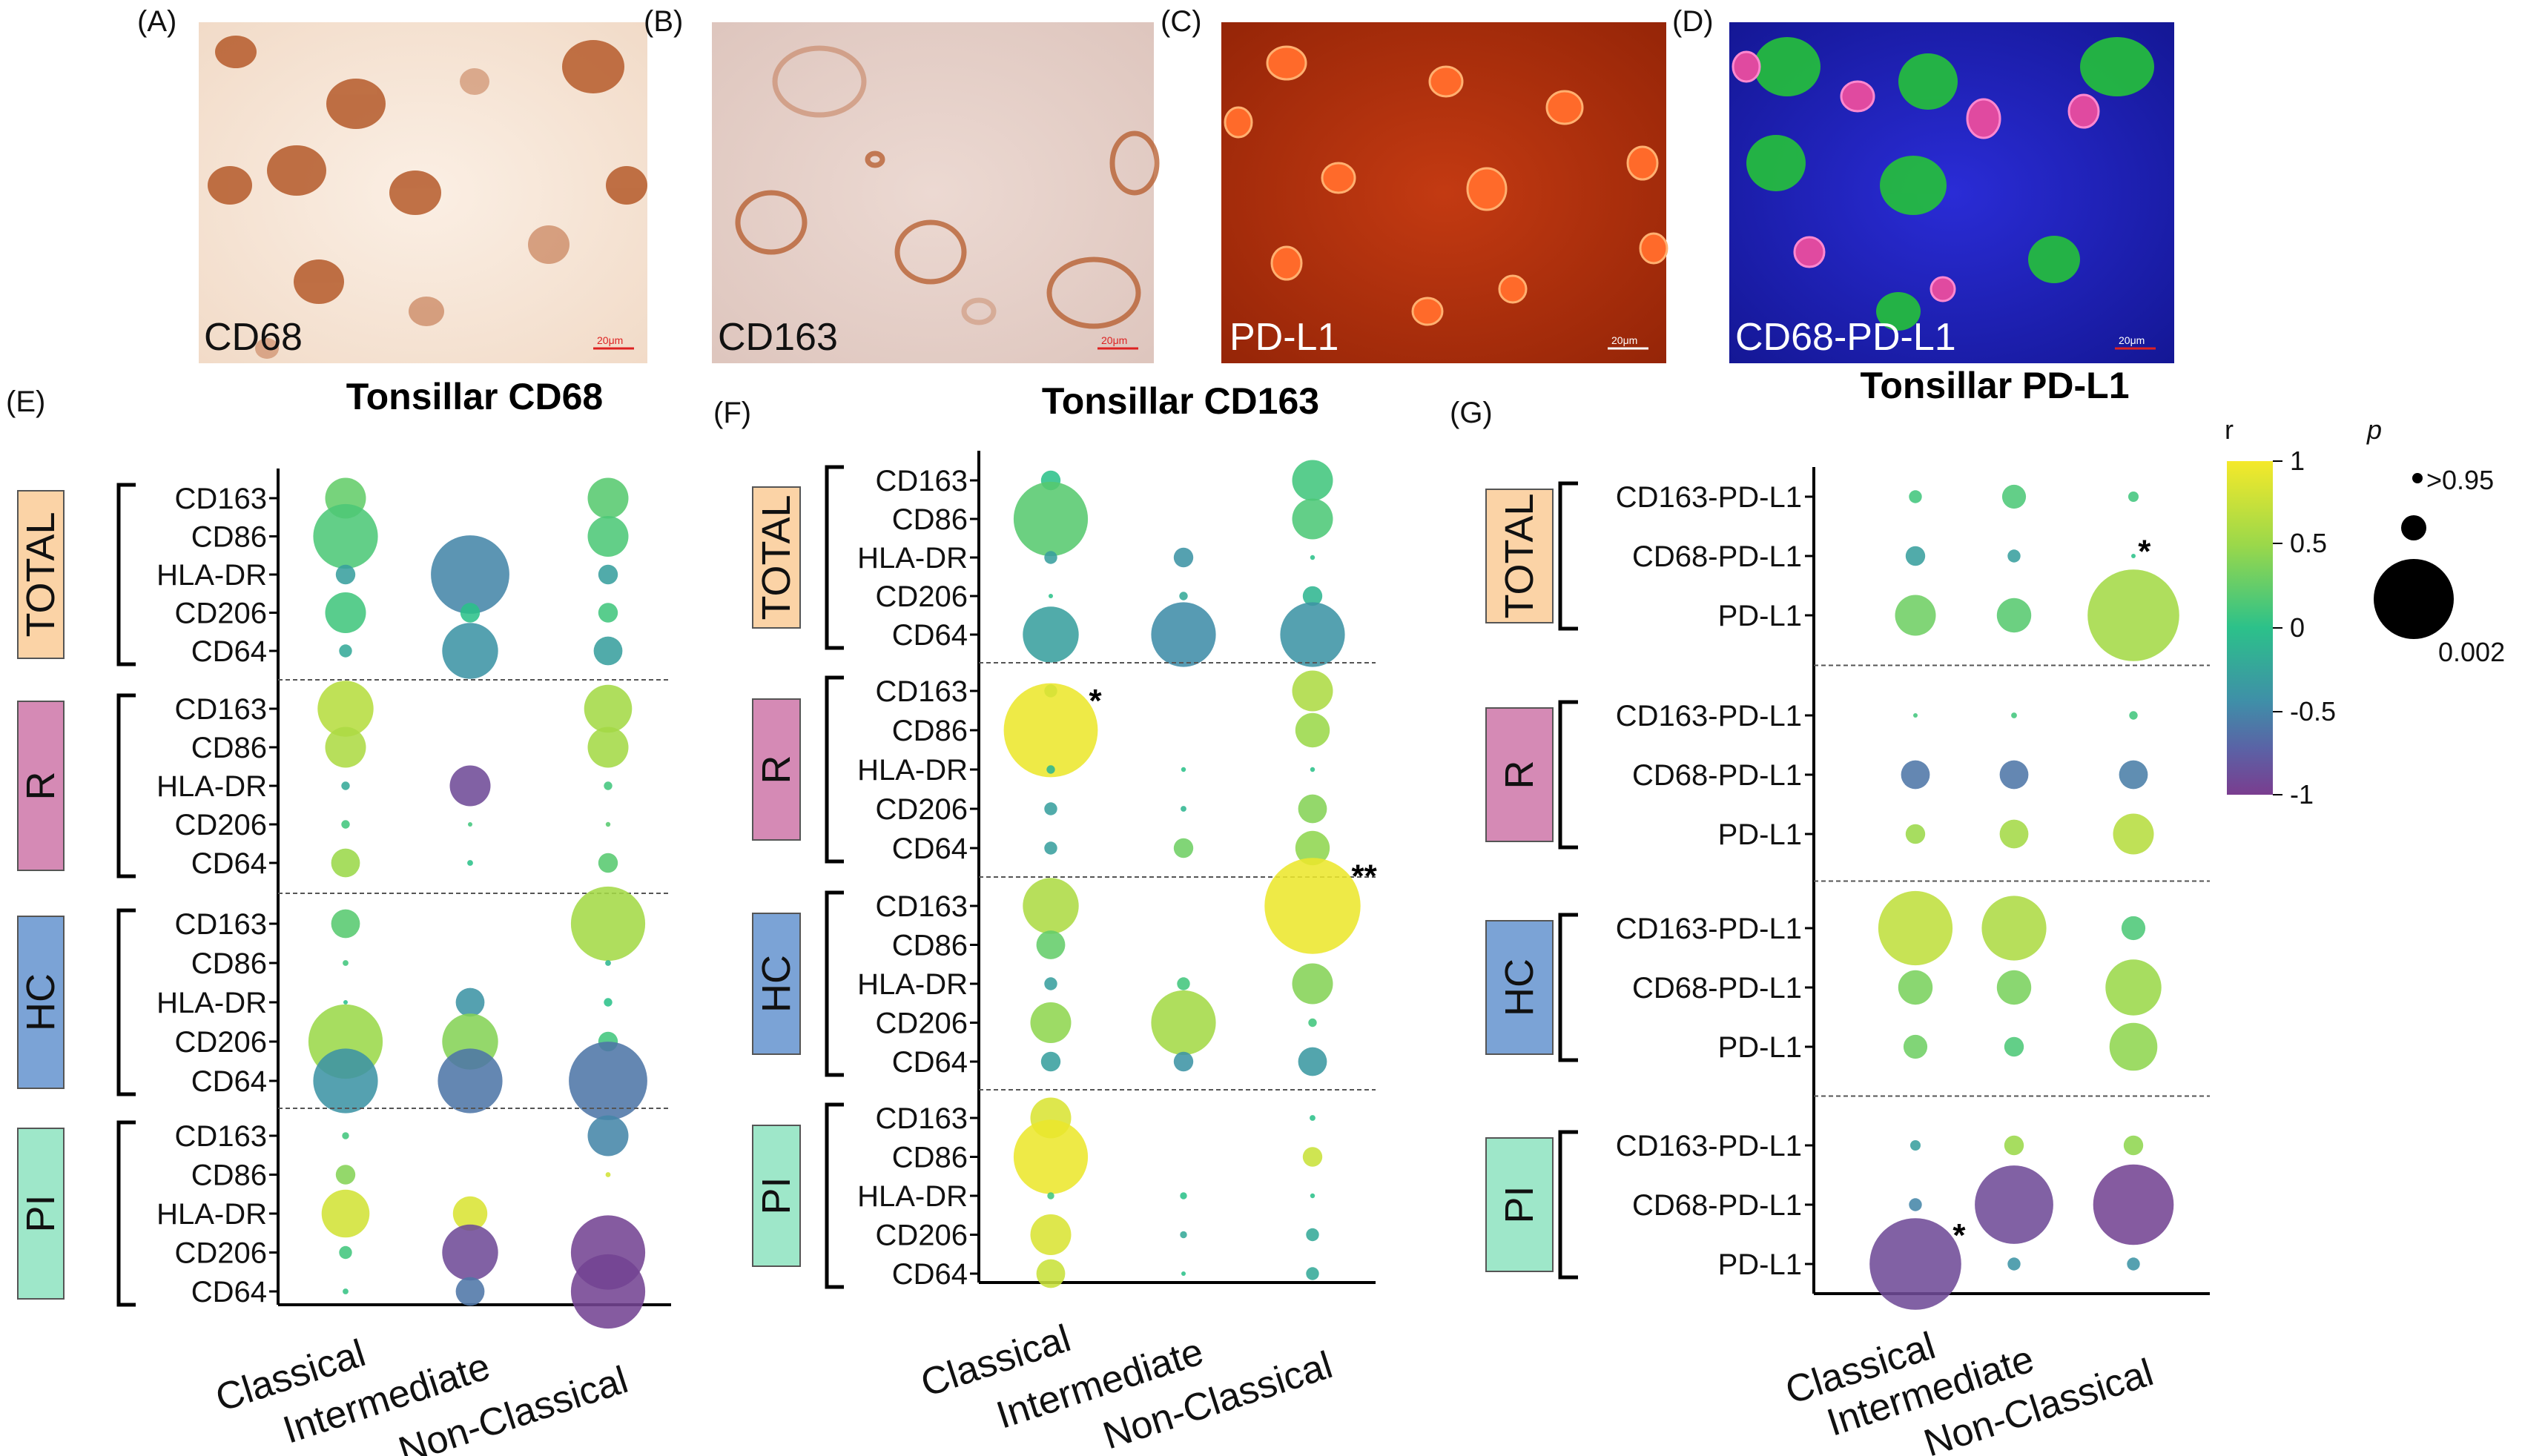  I want to click on group-label: HC, so click(777, 984).